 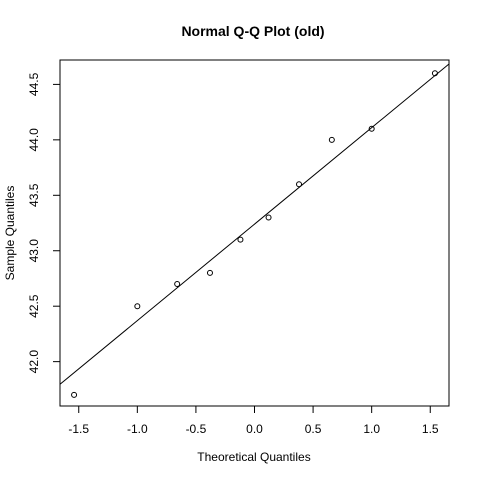 What do you see at coordinates (371, 429) in the screenshot?
I see `x-tick-label: 1.0` at bounding box center [371, 429].